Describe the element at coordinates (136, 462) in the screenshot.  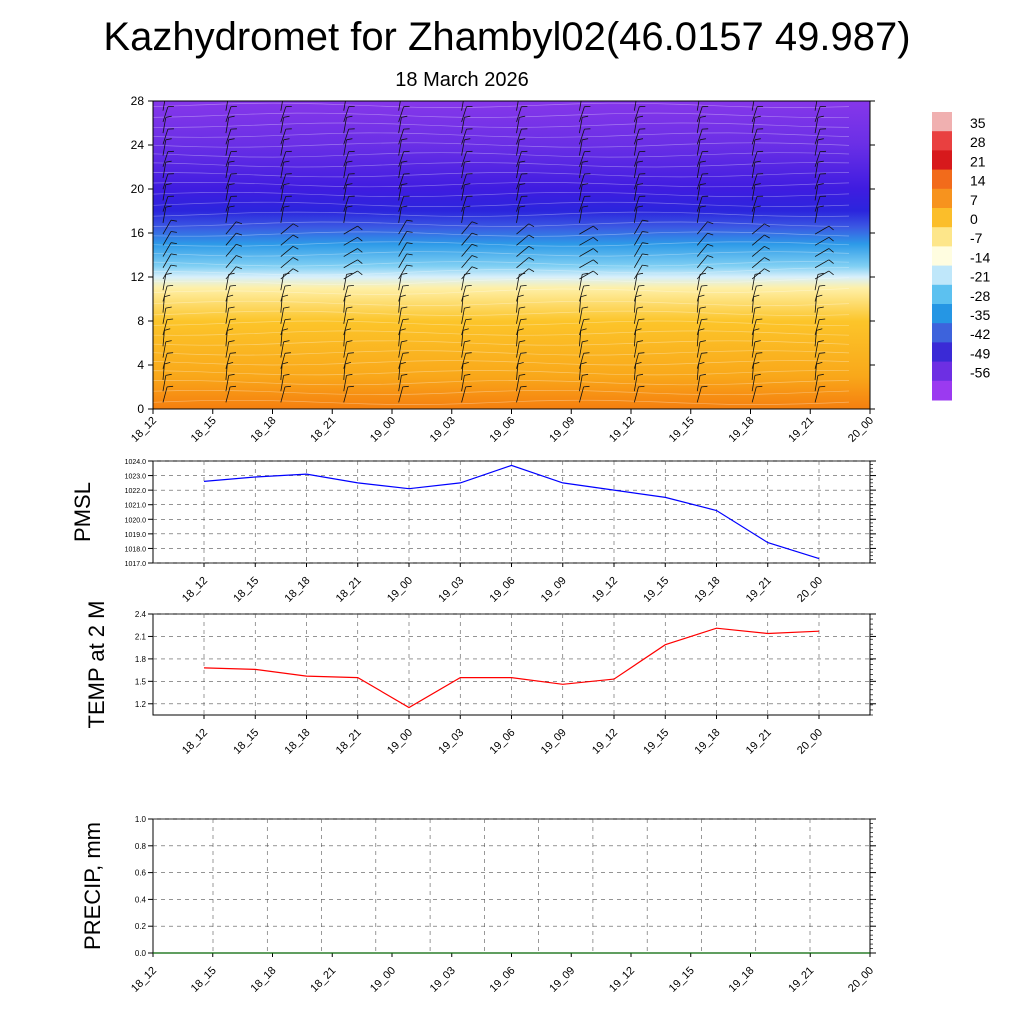
I see `y-tick-label: 1024.0` at that location.